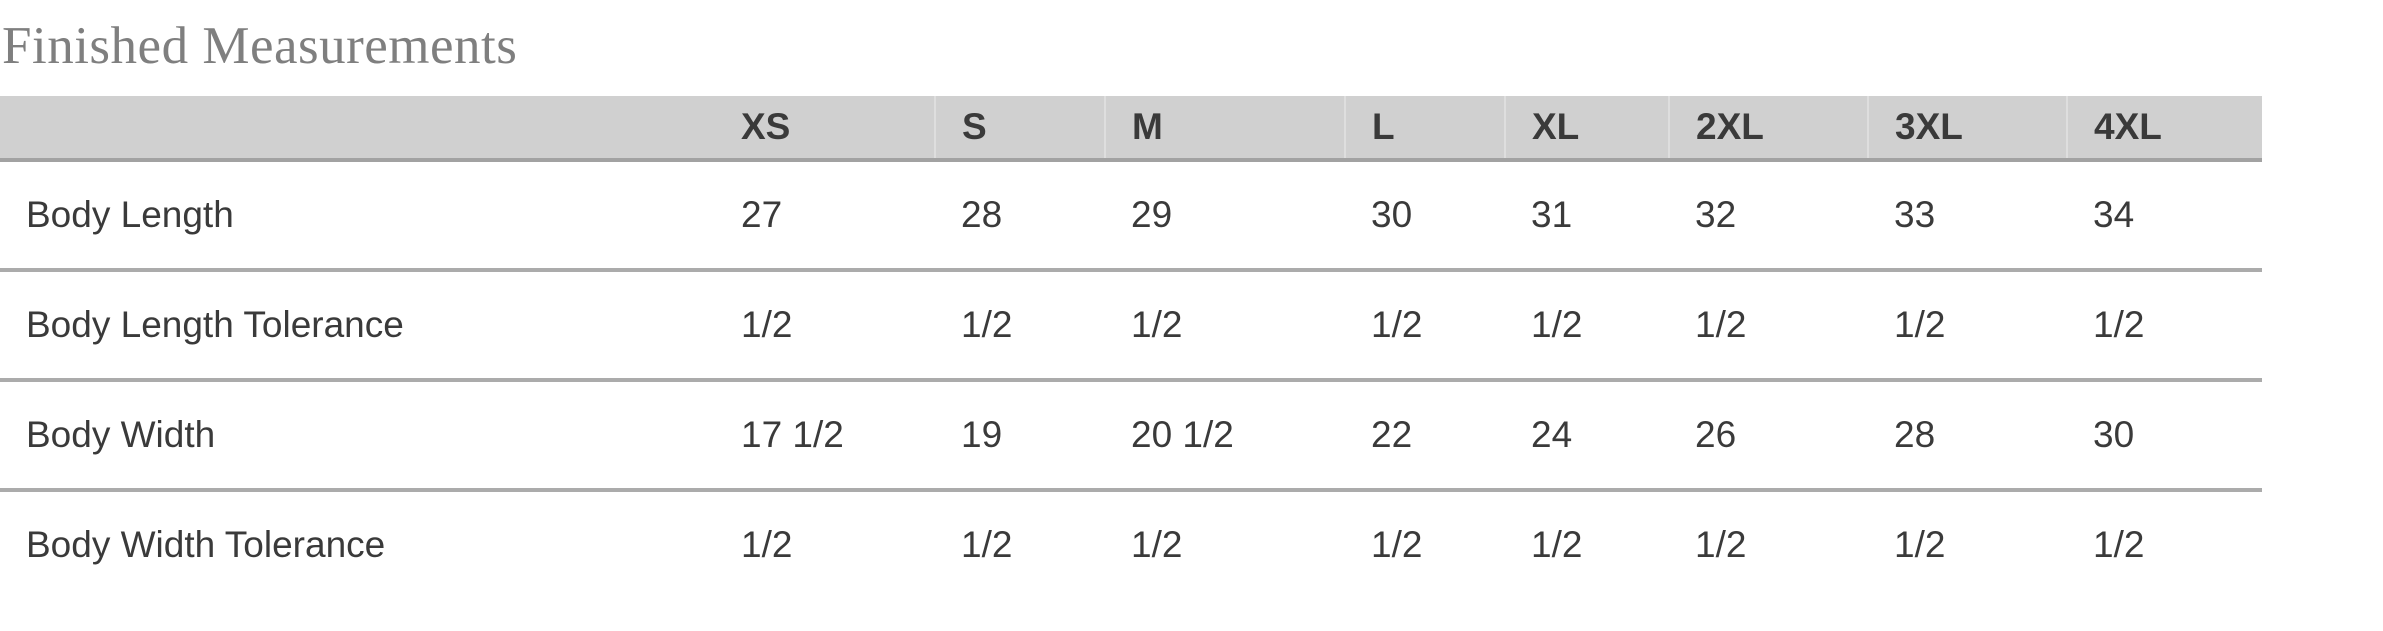 The image size is (2383, 631). I want to click on header-cell-size-4xl: 4XL, so click(2164, 129).